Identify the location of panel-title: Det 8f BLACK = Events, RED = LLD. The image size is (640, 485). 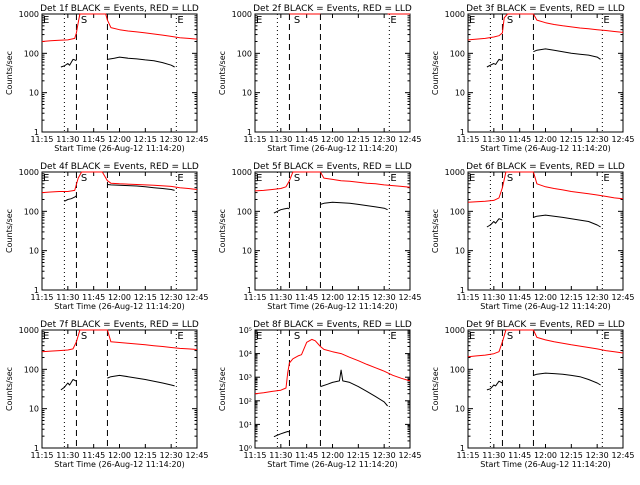
(332, 325).